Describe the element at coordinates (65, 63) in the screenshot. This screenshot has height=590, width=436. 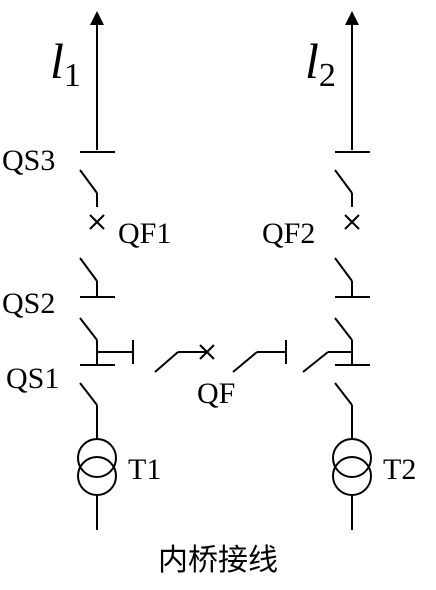
I see `line-l1-label: l1` at that location.